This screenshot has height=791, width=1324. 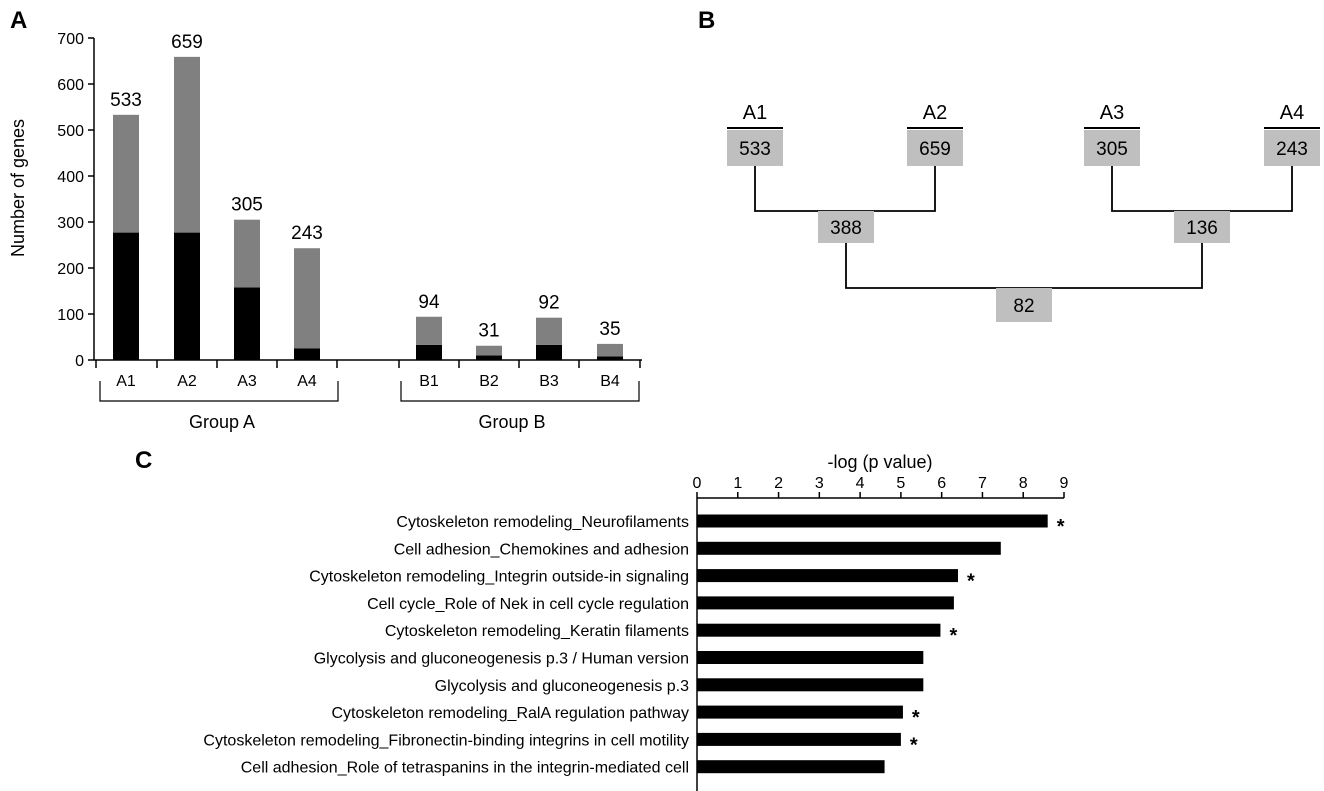 What do you see at coordinates (860, 483) in the screenshot?
I see `x-tick-label: 4` at bounding box center [860, 483].